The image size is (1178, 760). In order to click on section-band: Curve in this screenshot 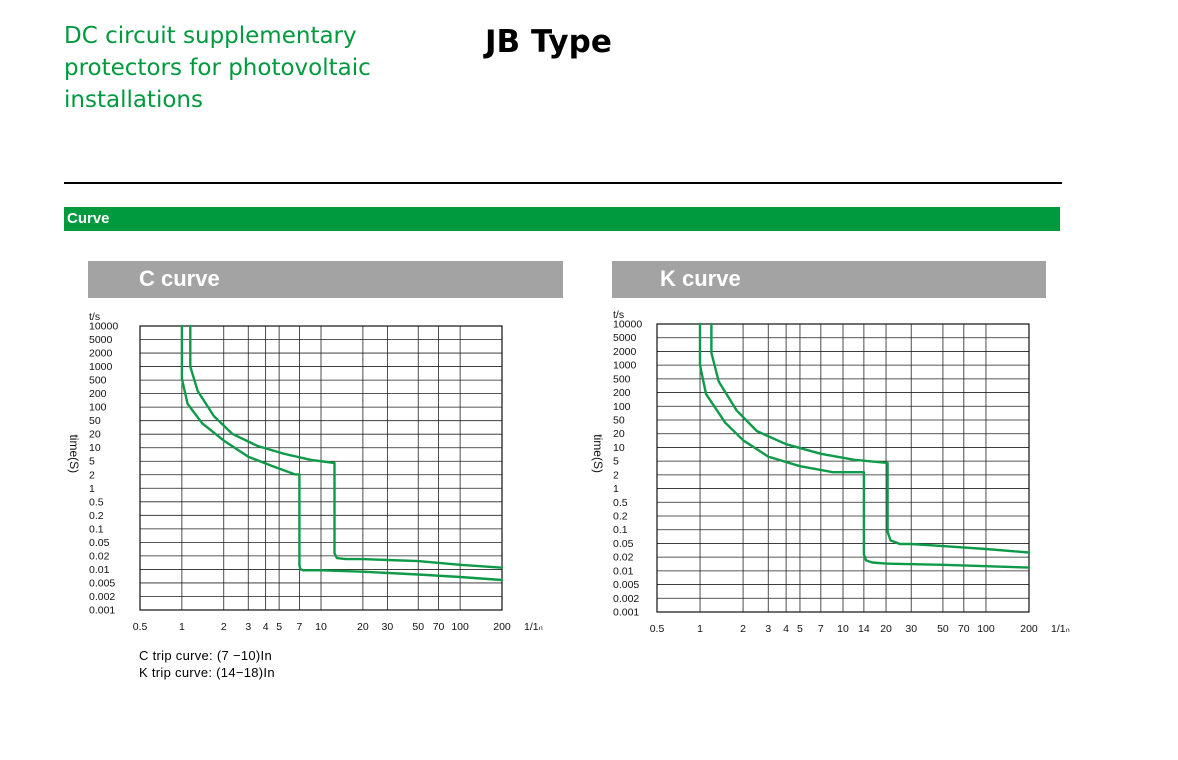, I will do `click(562, 219)`.